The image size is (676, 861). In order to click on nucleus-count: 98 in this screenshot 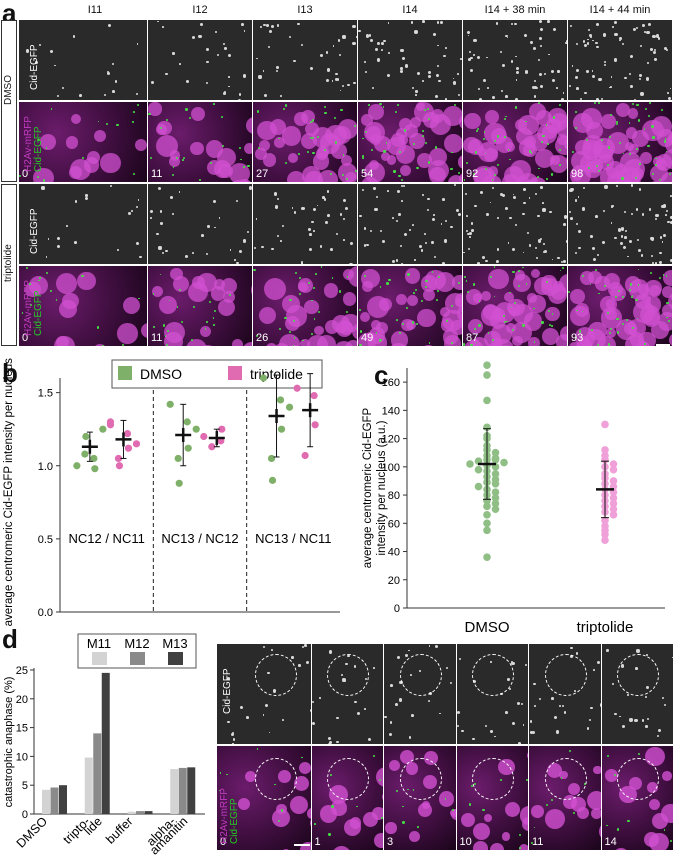, I will do `click(577, 174)`.